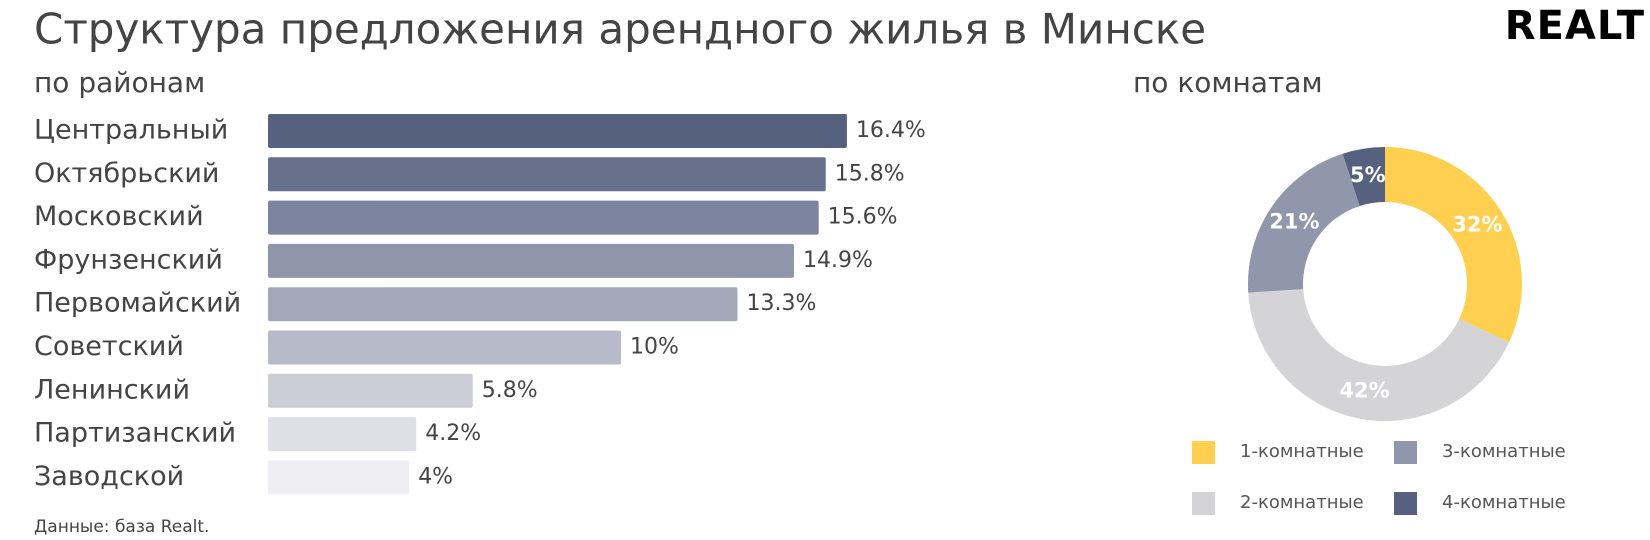  I want to click on value-label: 15.6%, so click(863, 217).